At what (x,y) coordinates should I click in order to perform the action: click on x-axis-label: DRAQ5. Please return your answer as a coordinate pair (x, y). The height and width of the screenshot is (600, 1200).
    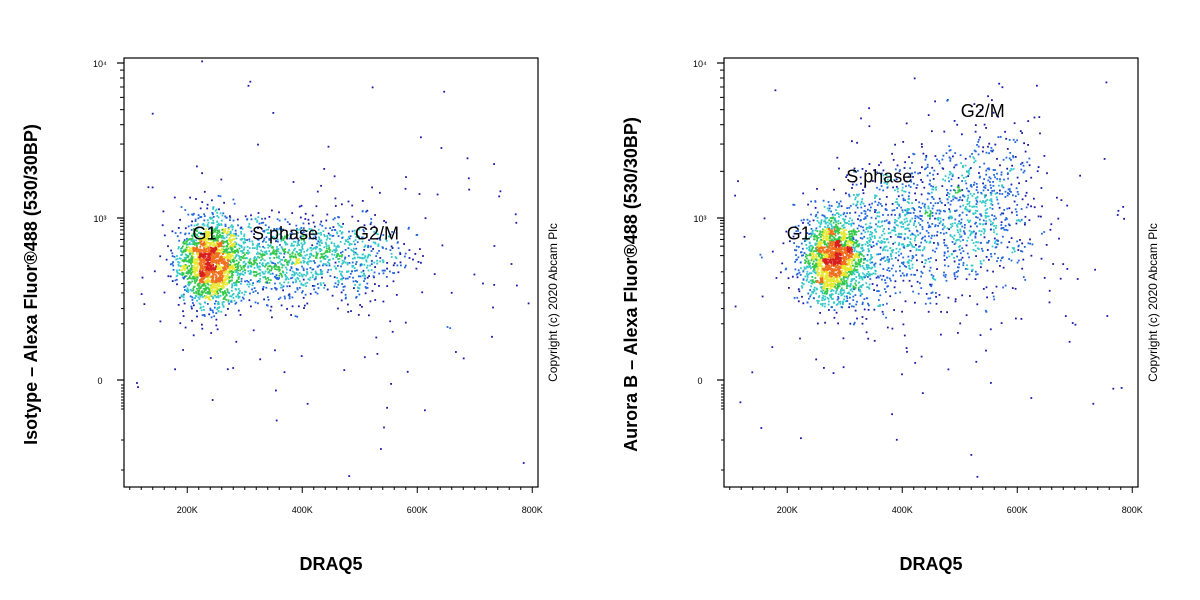
    Looking at the image, I should click on (330, 564).